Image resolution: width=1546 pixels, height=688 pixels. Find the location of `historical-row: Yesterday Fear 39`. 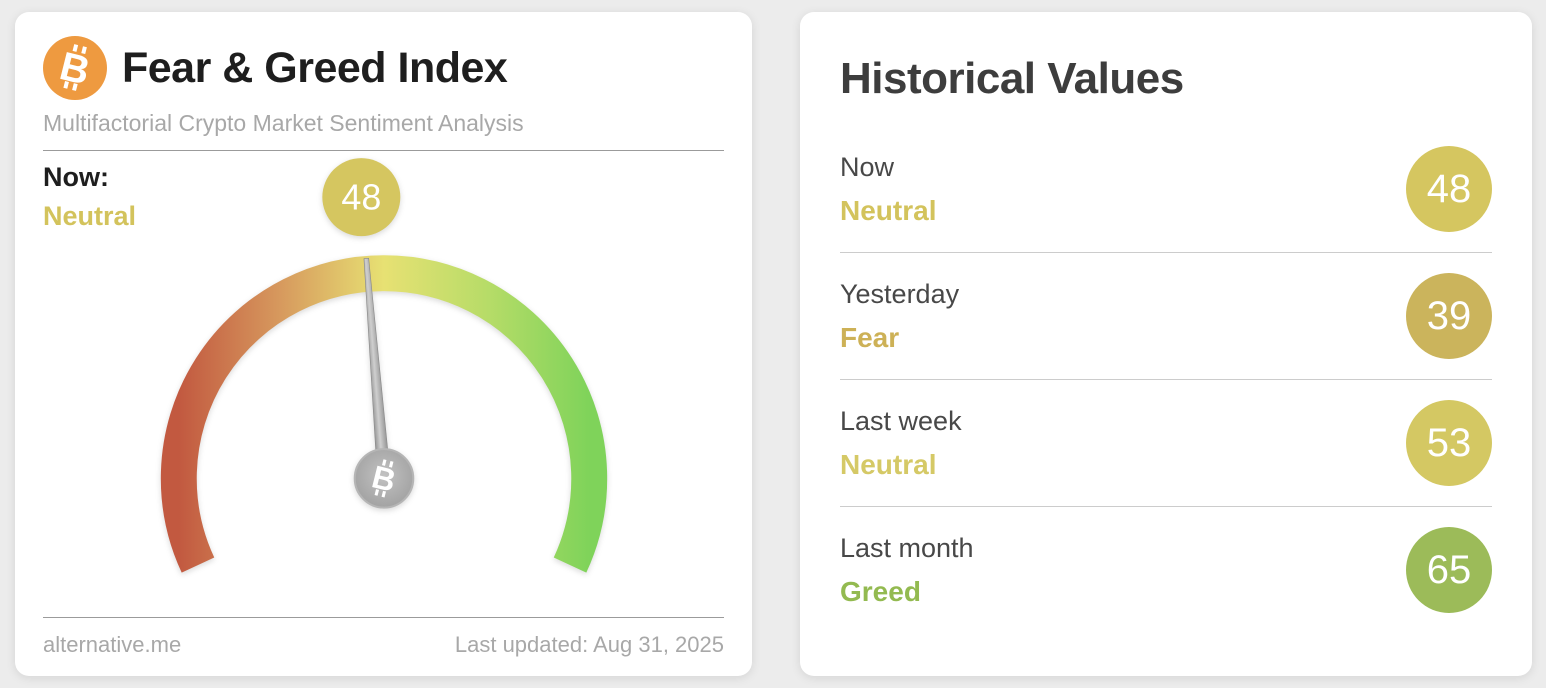

historical-row: Yesterday Fear 39 is located at coordinates (1166, 316).